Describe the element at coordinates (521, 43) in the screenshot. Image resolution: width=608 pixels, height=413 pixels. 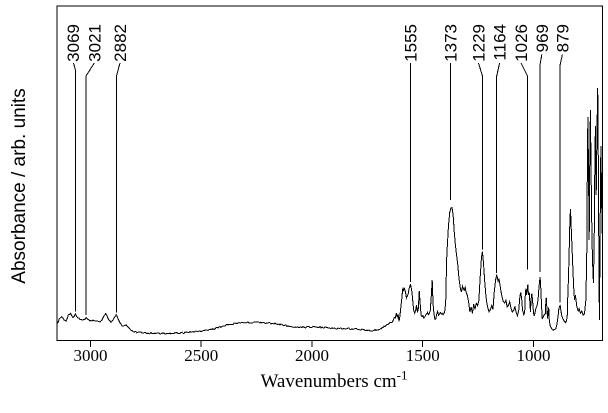
I see `peak-label: 1026` at that location.